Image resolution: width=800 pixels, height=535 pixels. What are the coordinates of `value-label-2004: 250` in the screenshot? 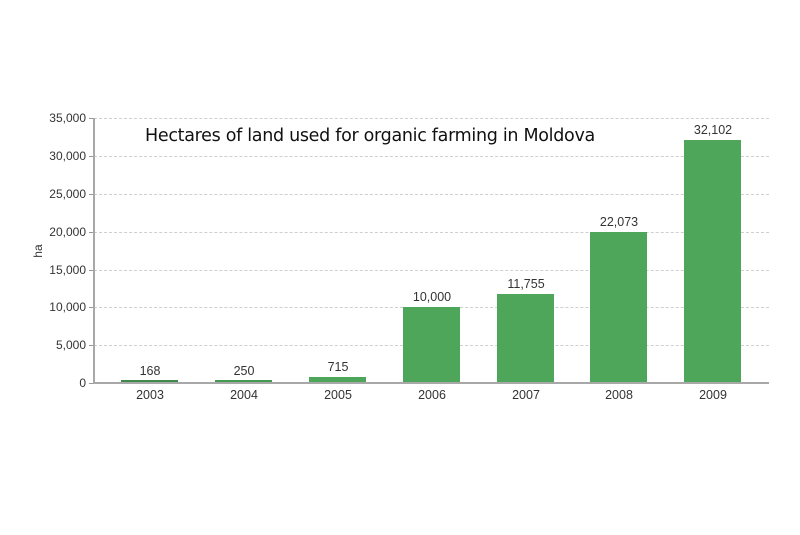 It's located at (244, 371).